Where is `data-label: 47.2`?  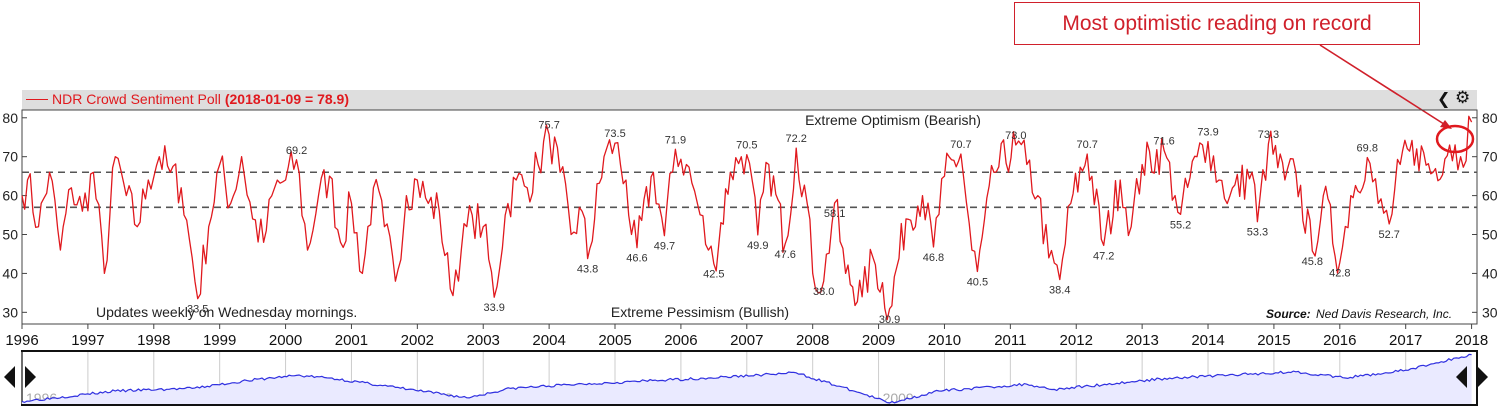 data-label: 47.2 is located at coordinates (1103, 256).